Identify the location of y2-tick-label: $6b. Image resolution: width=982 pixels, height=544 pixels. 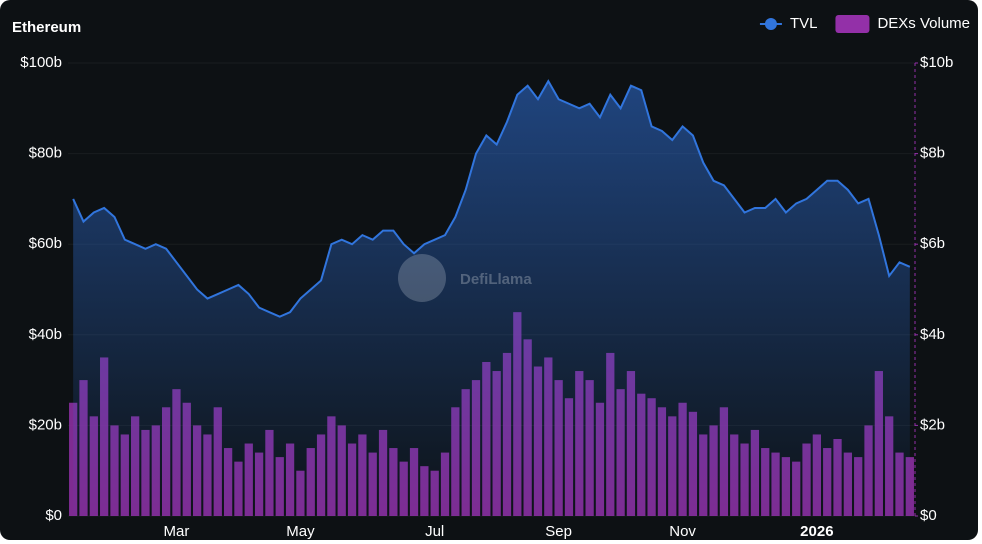
(932, 243).